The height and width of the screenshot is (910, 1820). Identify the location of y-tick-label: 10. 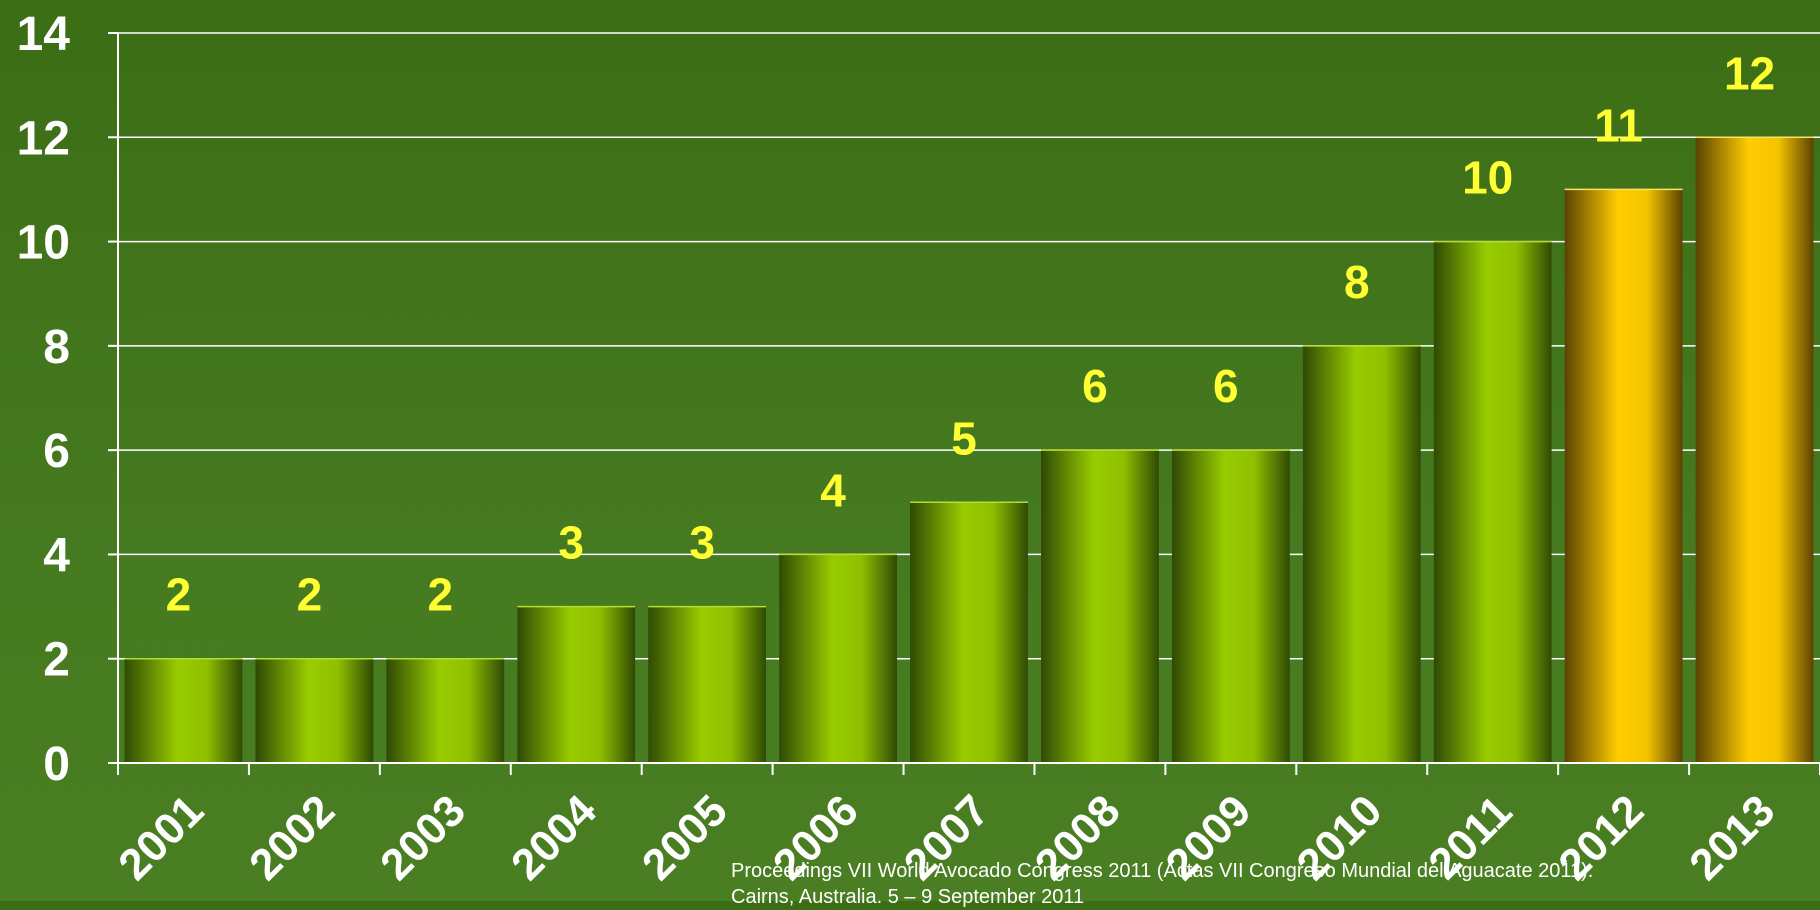
(43, 243).